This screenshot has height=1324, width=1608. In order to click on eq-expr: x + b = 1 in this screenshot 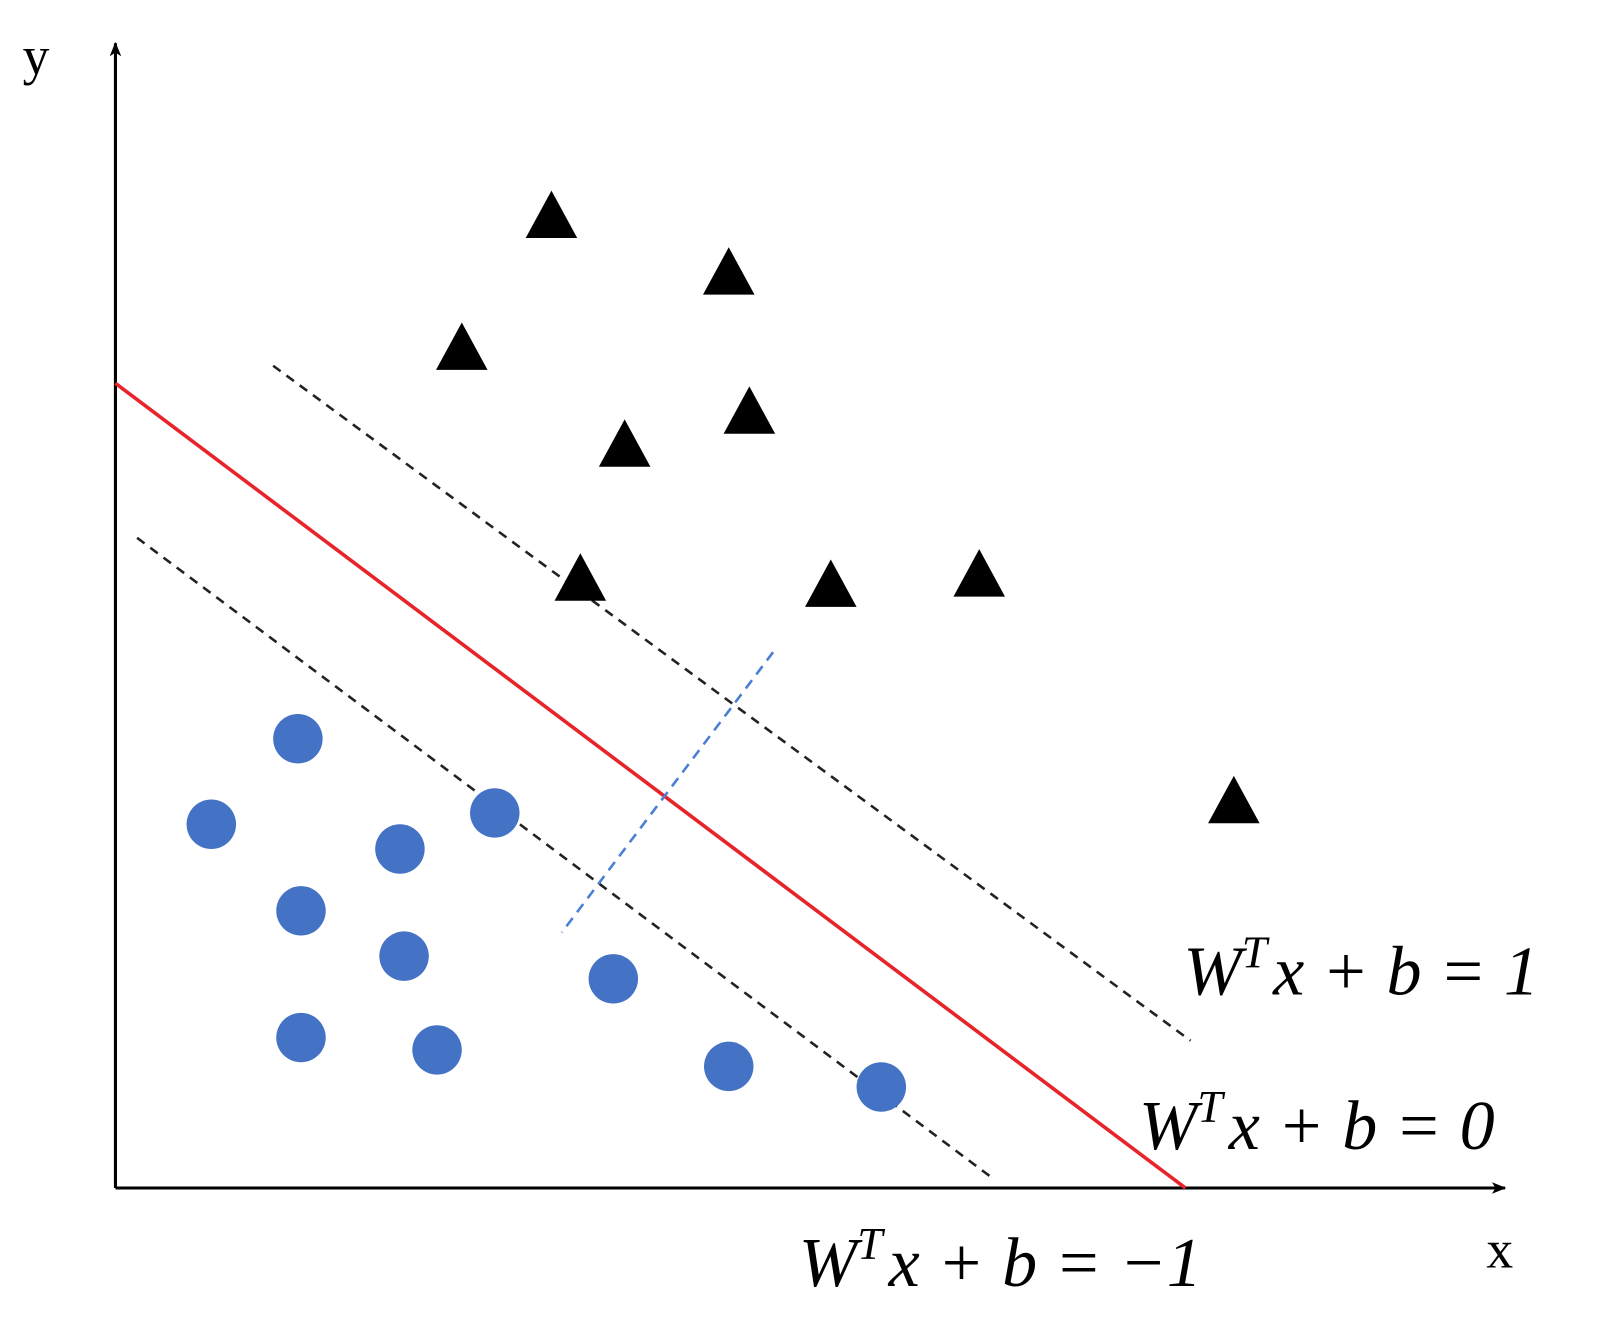, I will do `click(1405, 971)`.